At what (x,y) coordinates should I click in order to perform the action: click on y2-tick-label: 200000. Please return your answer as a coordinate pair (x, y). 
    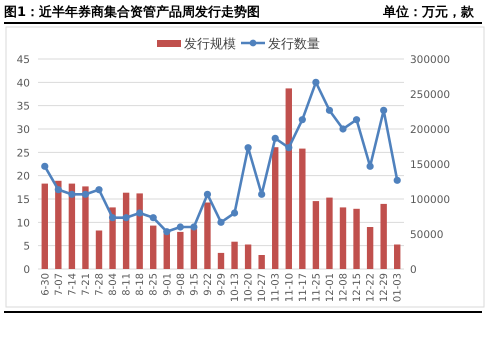
    Looking at the image, I should click on (430, 130).